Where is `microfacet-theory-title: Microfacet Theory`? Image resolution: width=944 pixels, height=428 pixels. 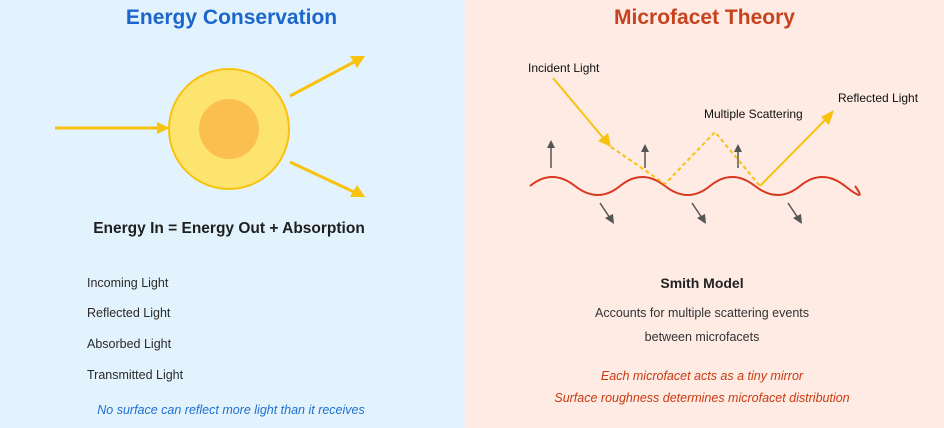 microfacet-theory-title: Microfacet Theory is located at coordinates (704, 17).